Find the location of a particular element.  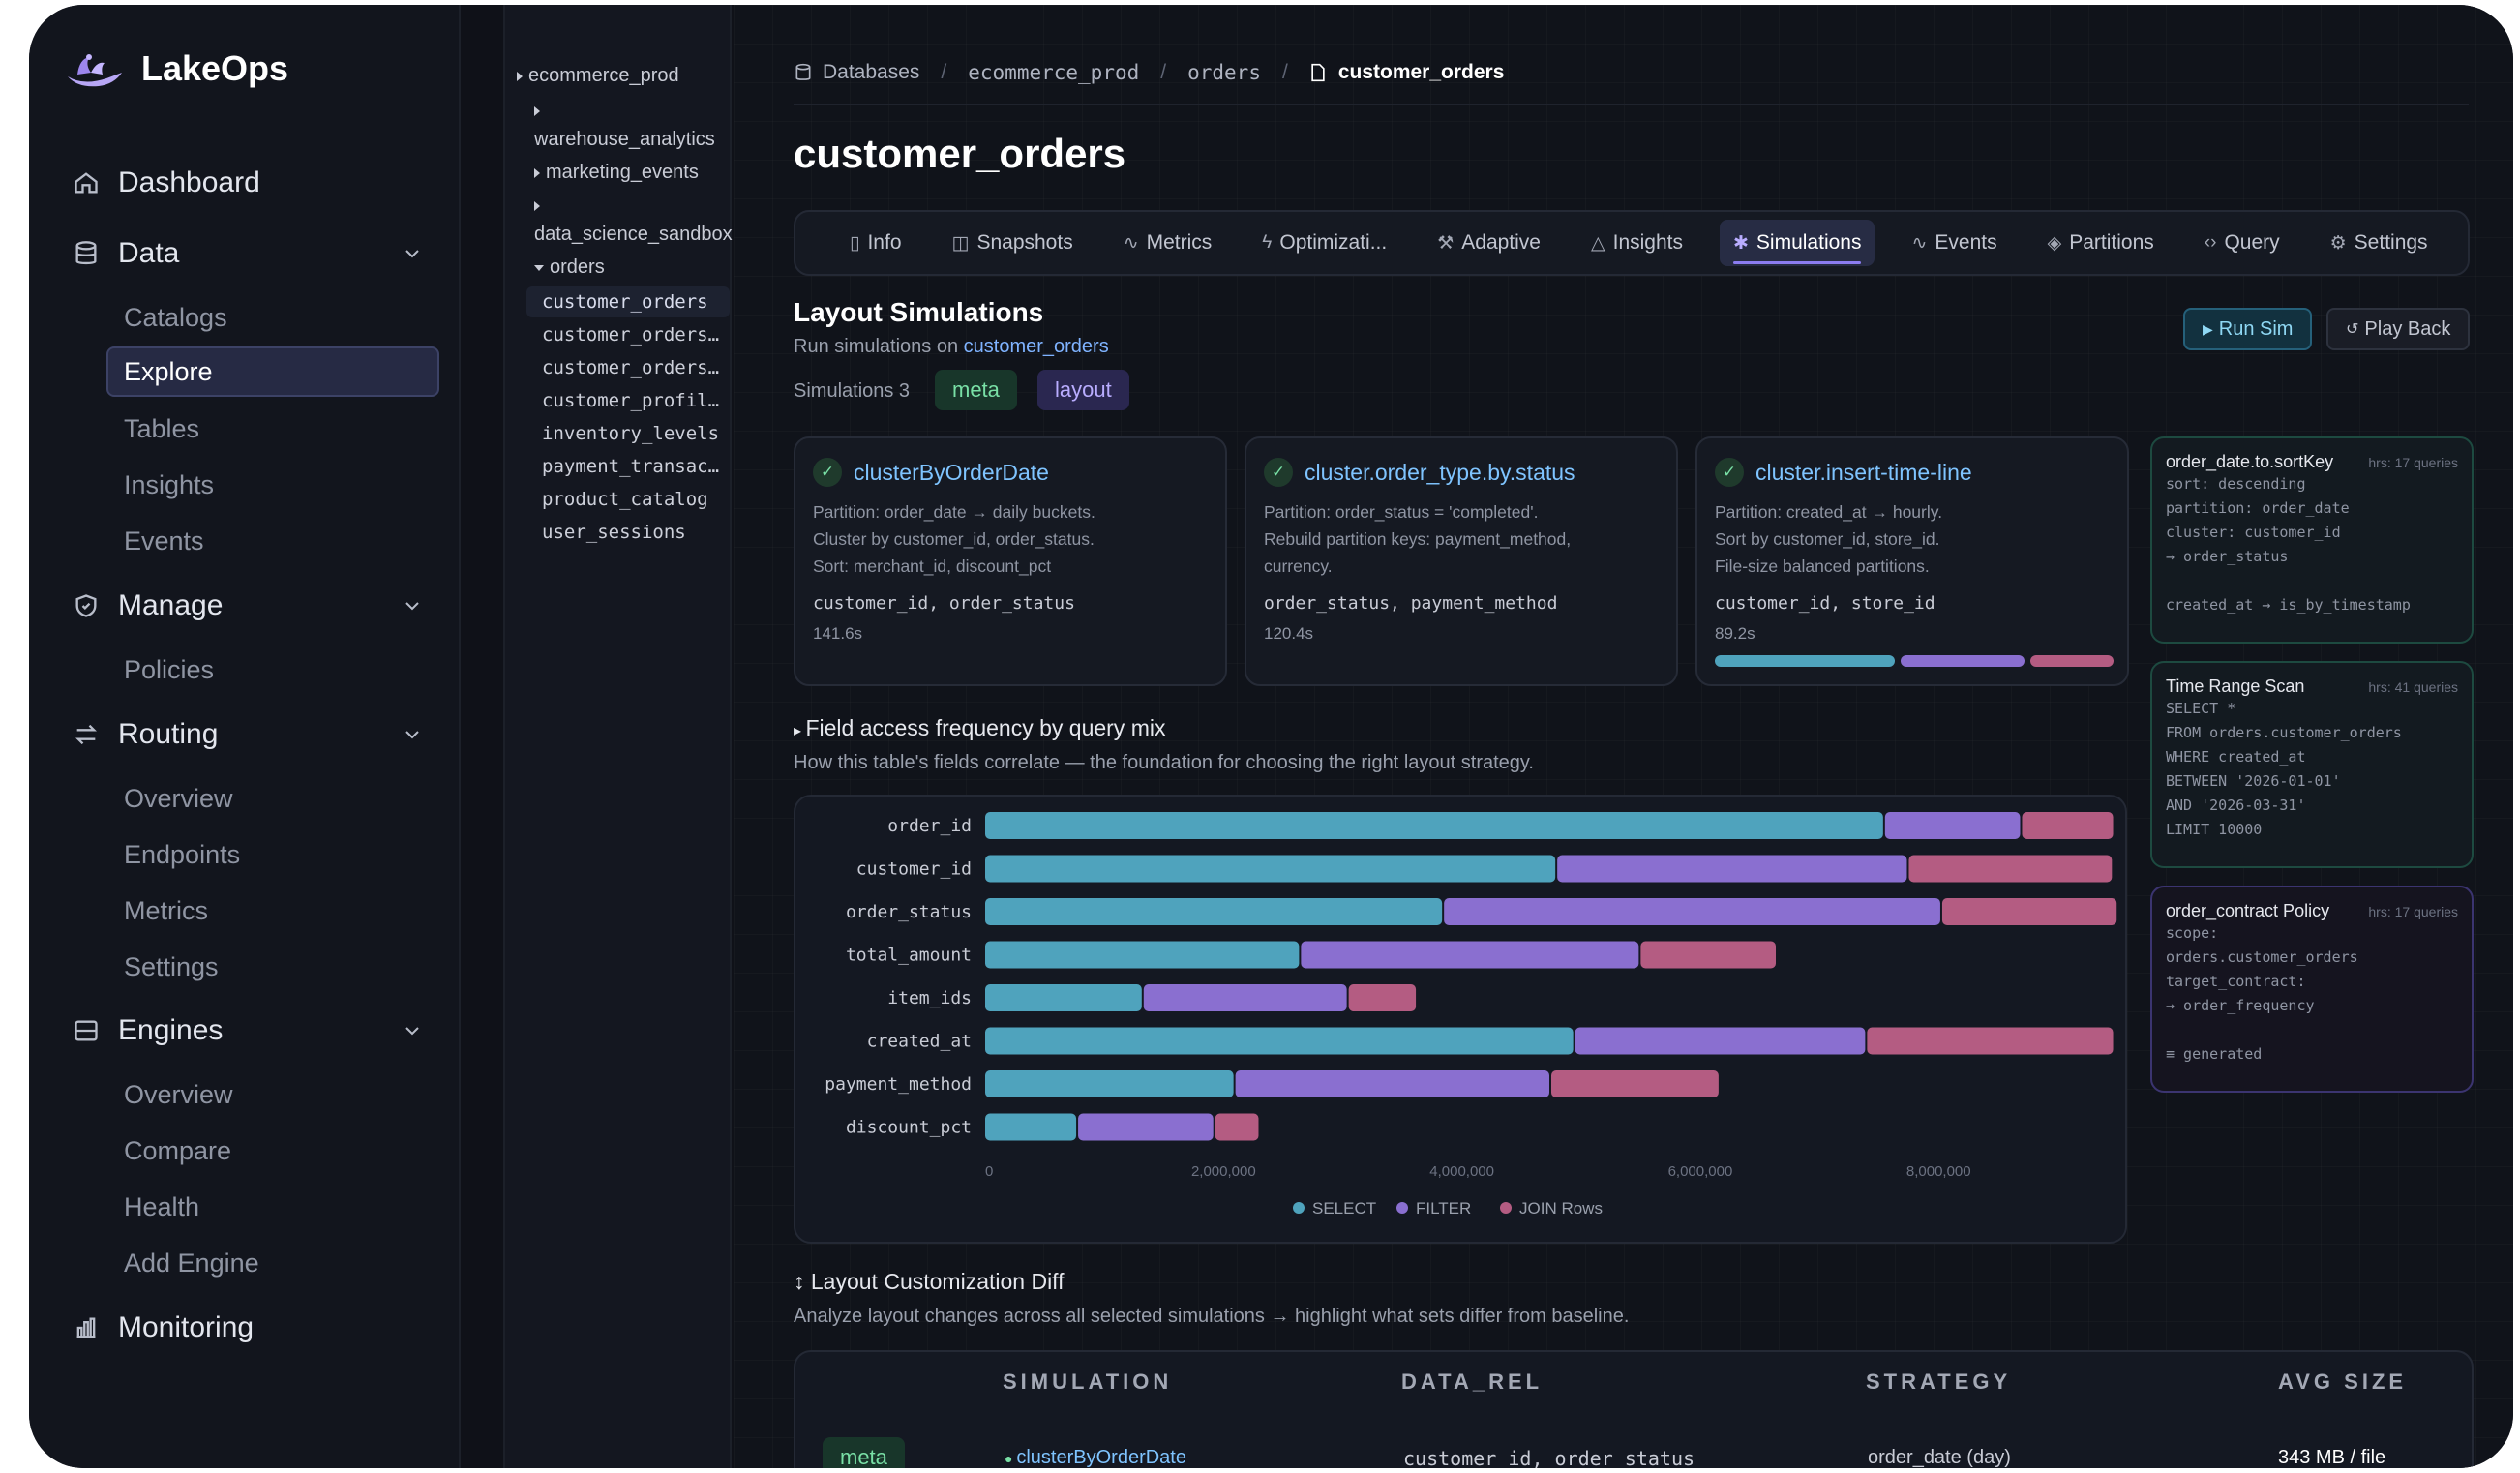

row-strategy: order_date (day) is located at coordinates (1940, 1457).